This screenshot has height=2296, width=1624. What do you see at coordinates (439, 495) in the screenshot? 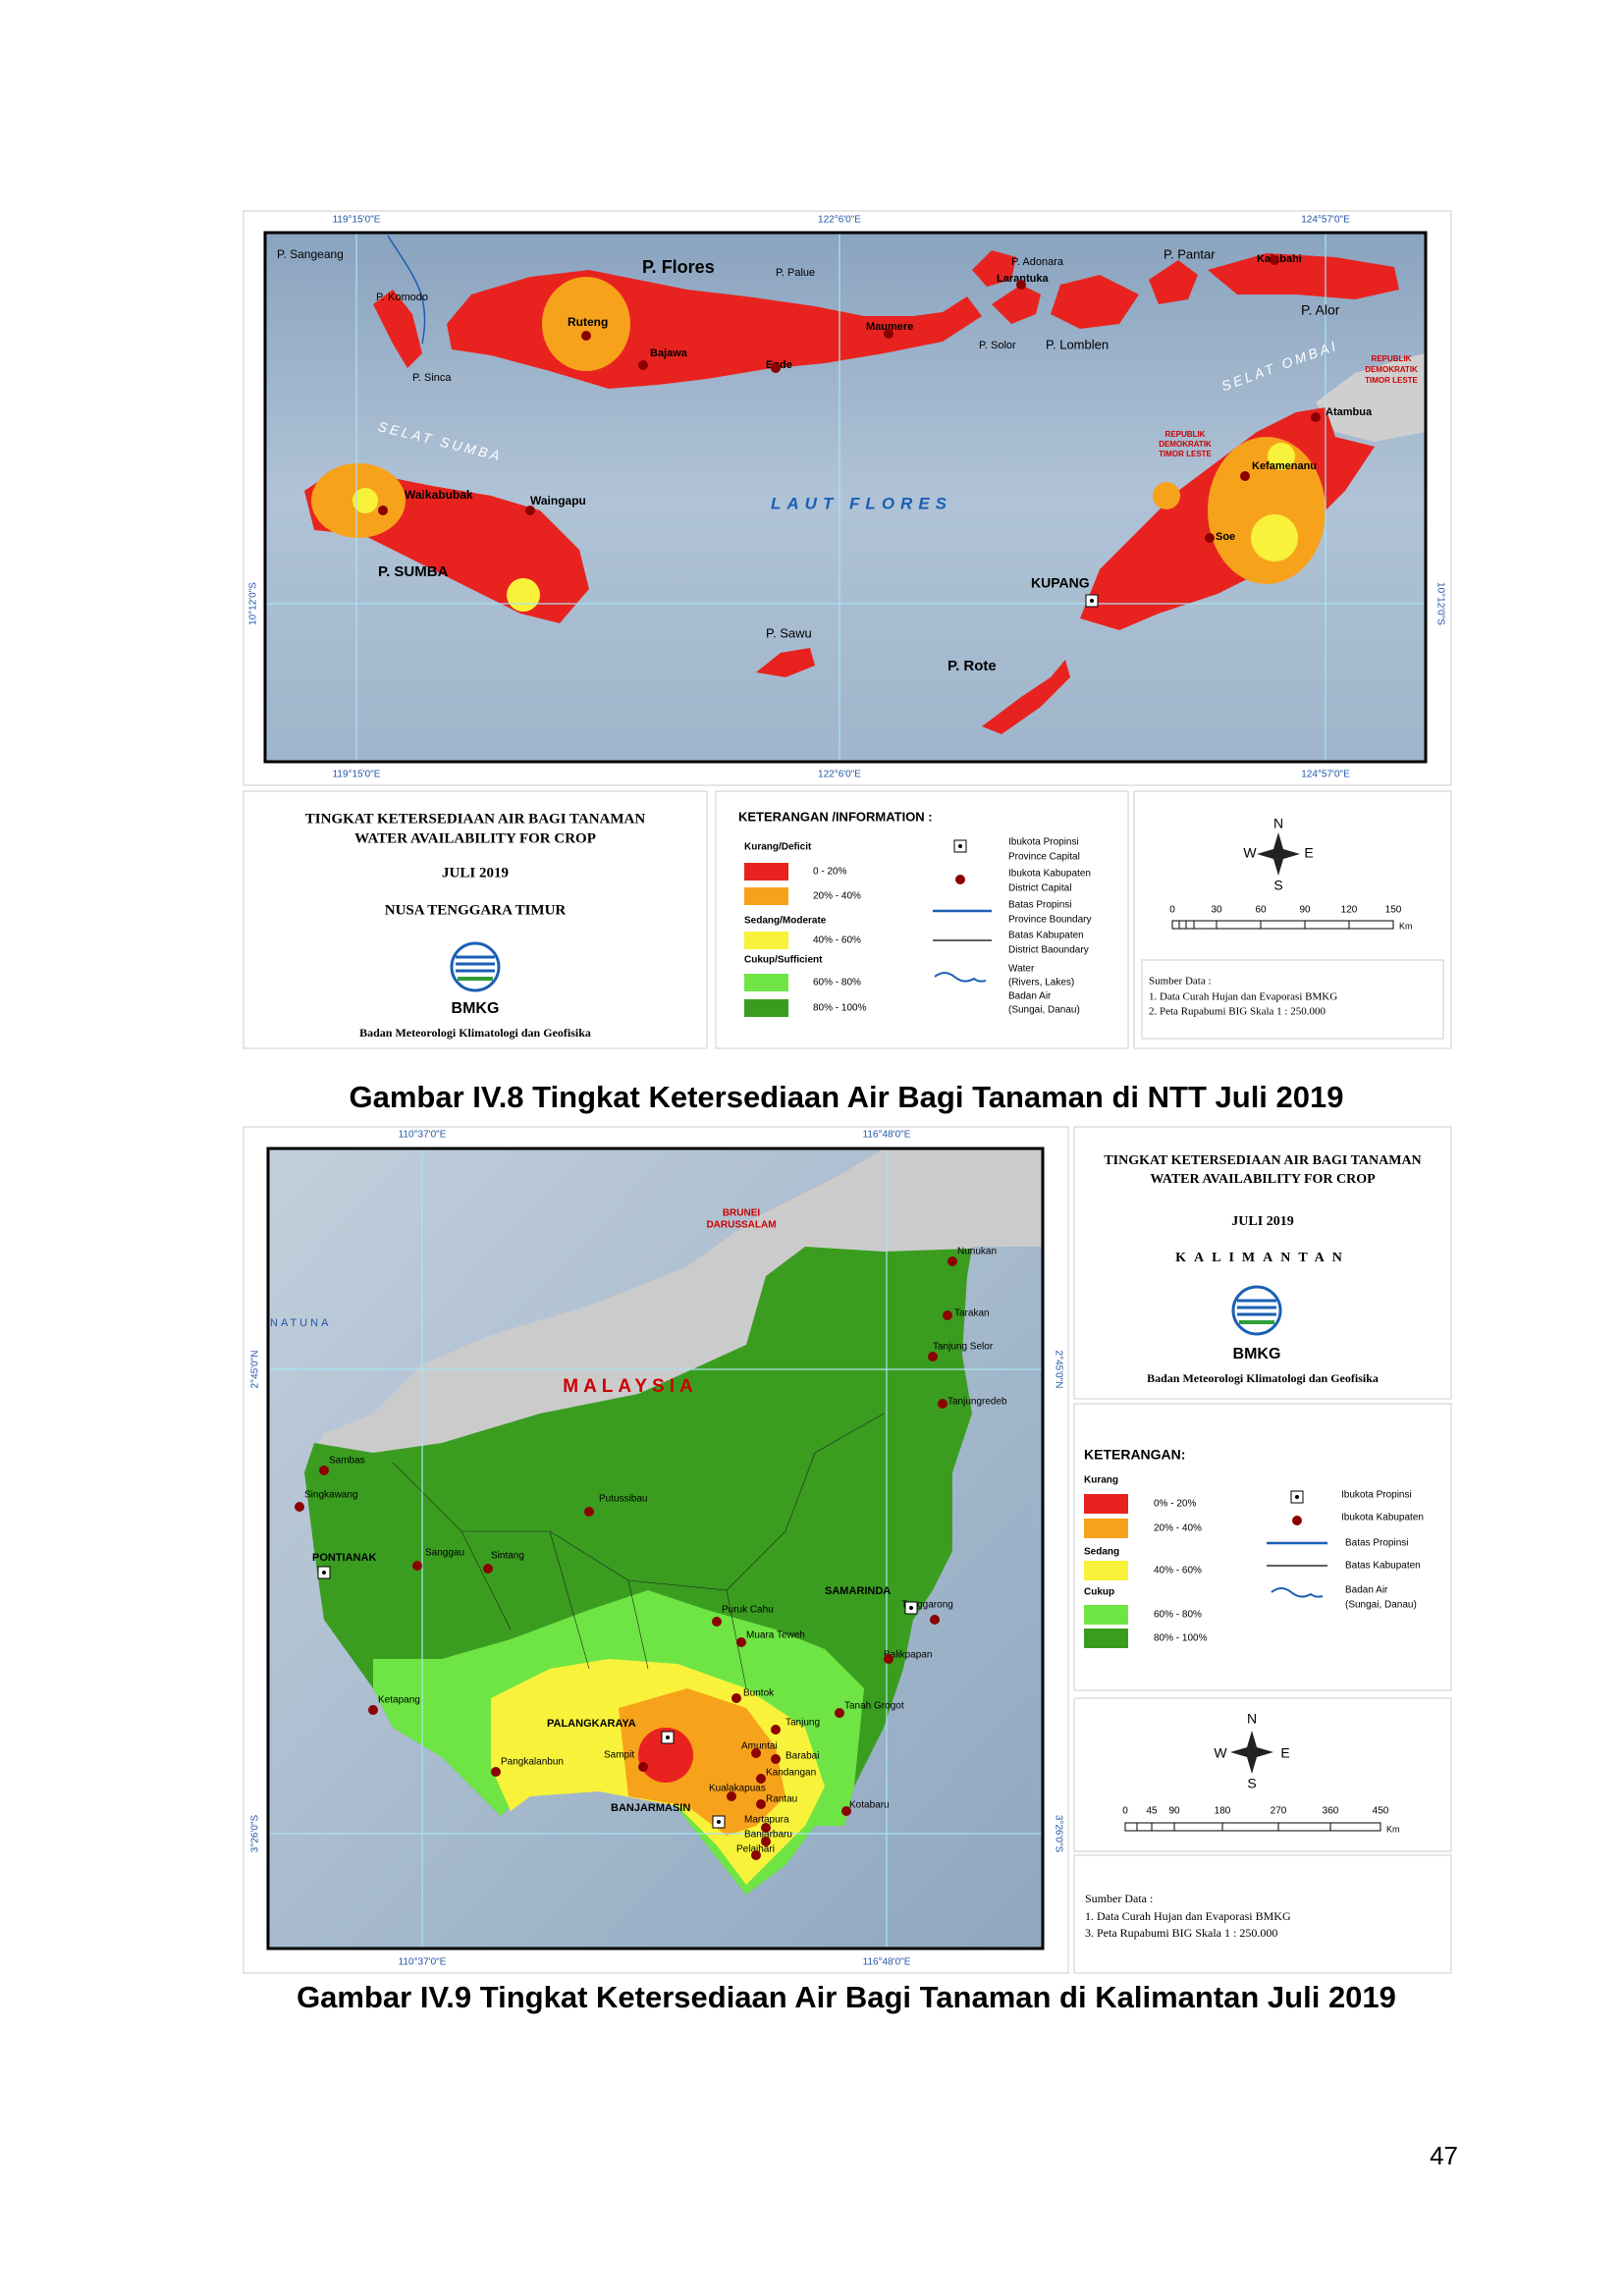
I see `label: Waikabubak` at bounding box center [439, 495].